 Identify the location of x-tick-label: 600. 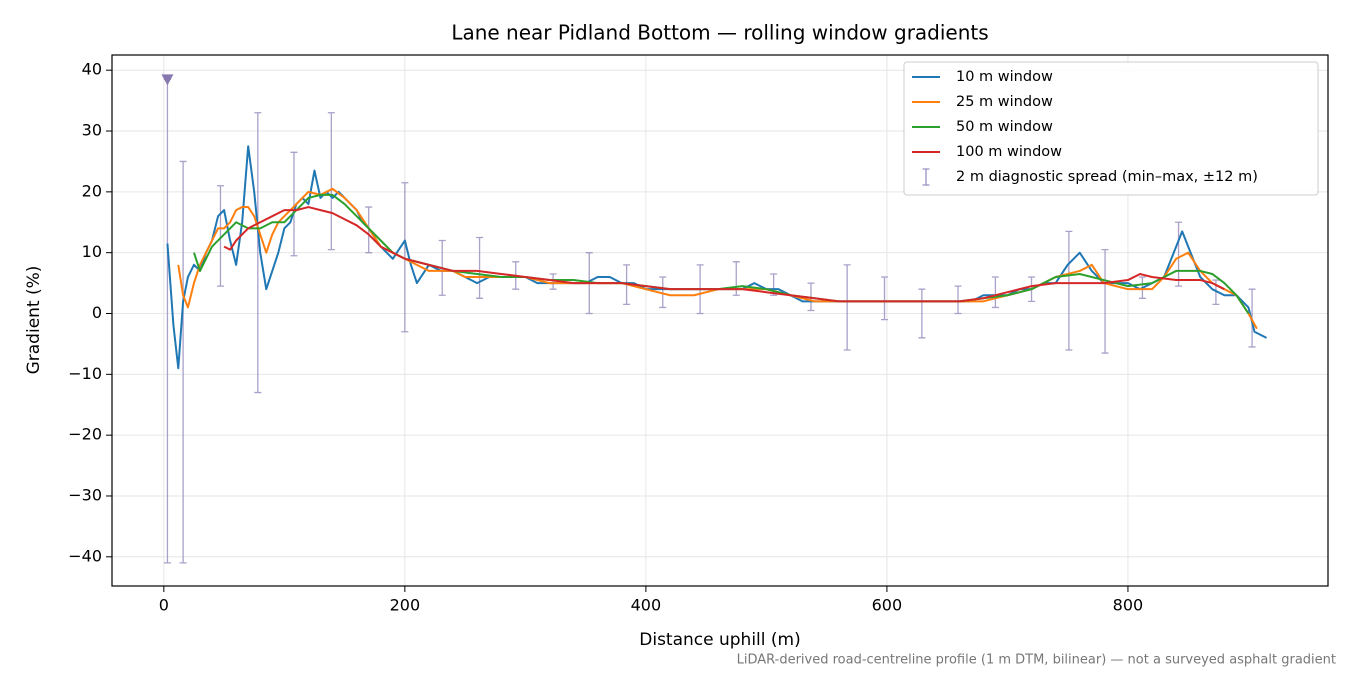
(887, 605).